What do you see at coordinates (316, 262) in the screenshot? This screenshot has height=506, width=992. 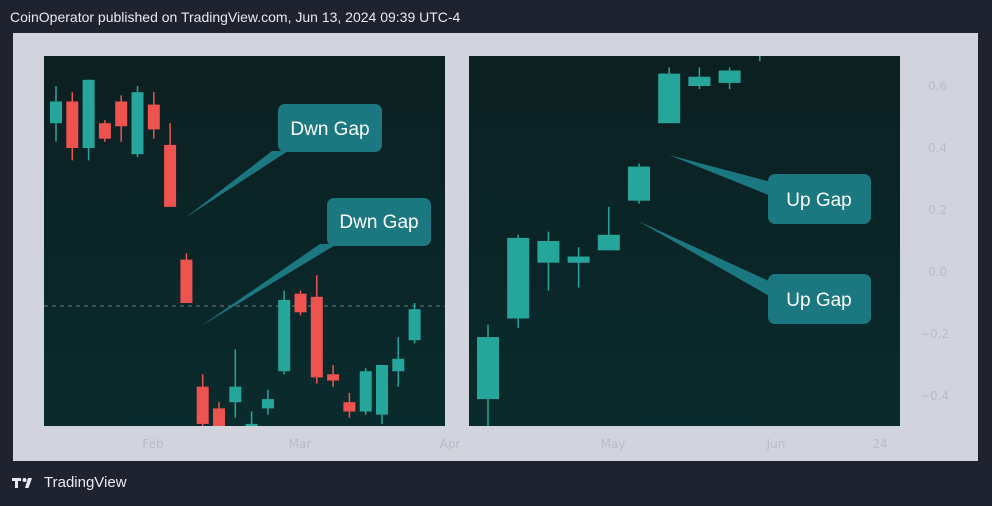 I see `callout-dwn-gap-2: Dwn Gap` at bounding box center [316, 262].